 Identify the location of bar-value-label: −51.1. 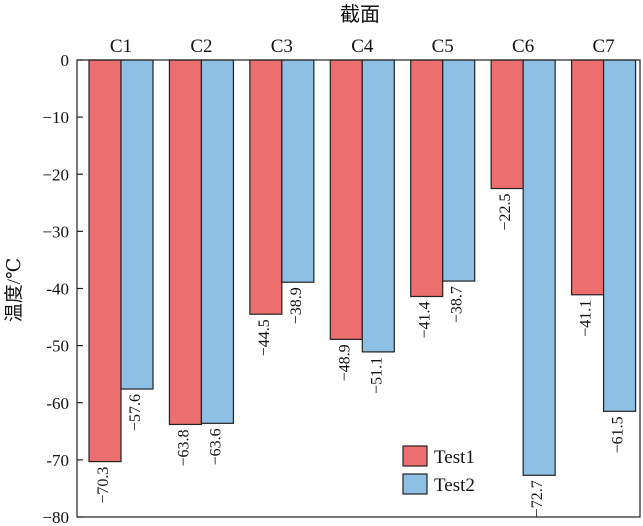
(376, 375).